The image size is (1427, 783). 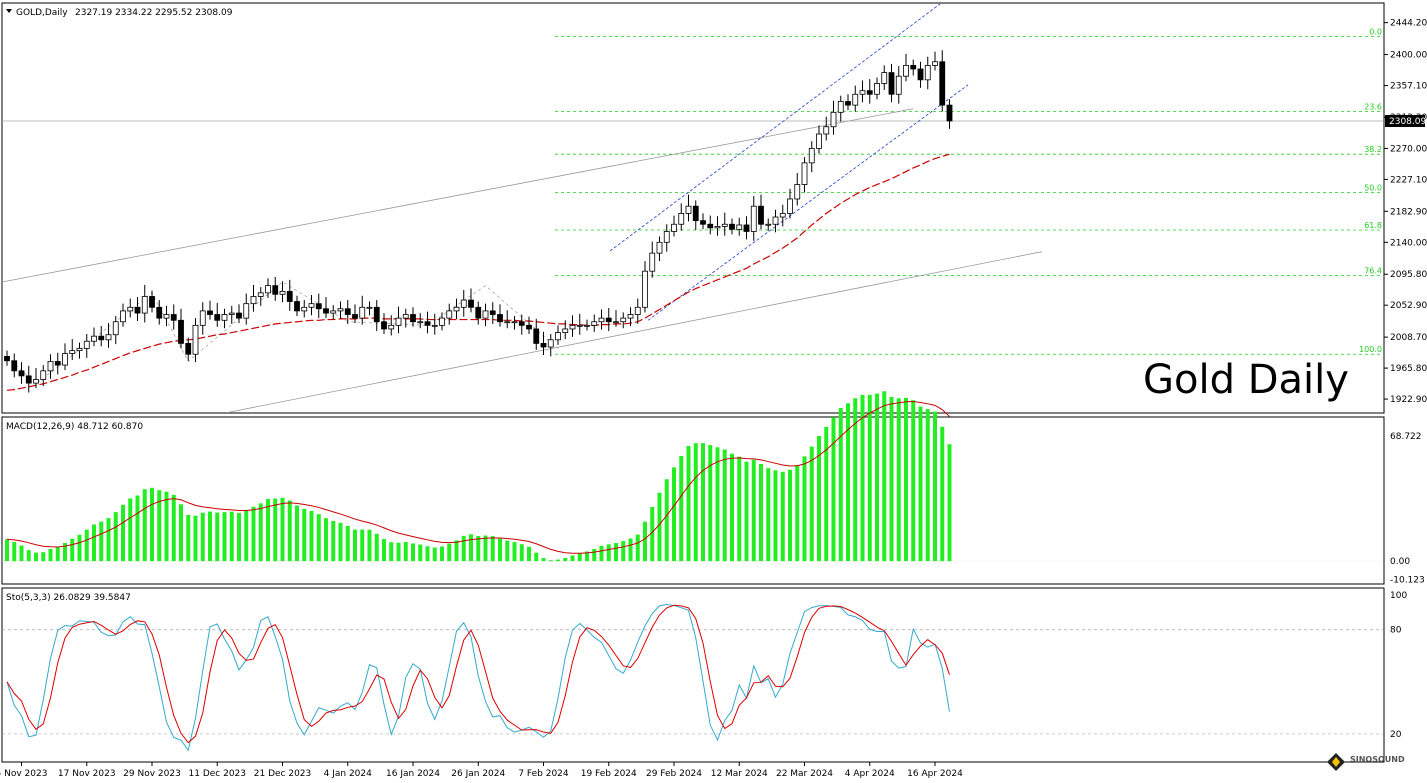 I want to click on time-tick-label: 17 Nov 2023, so click(x=87, y=774).